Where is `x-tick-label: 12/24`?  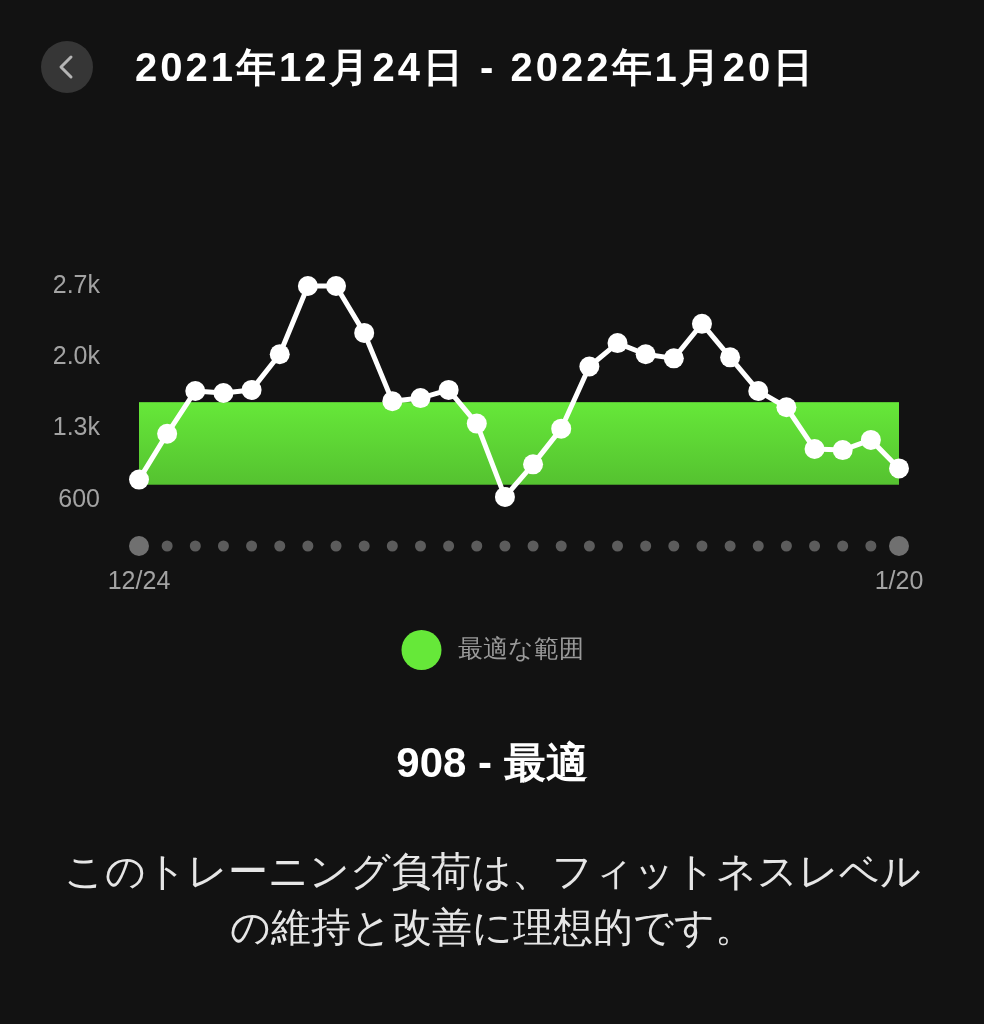 x-tick-label: 12/24 is located at coordinates (139, 579).